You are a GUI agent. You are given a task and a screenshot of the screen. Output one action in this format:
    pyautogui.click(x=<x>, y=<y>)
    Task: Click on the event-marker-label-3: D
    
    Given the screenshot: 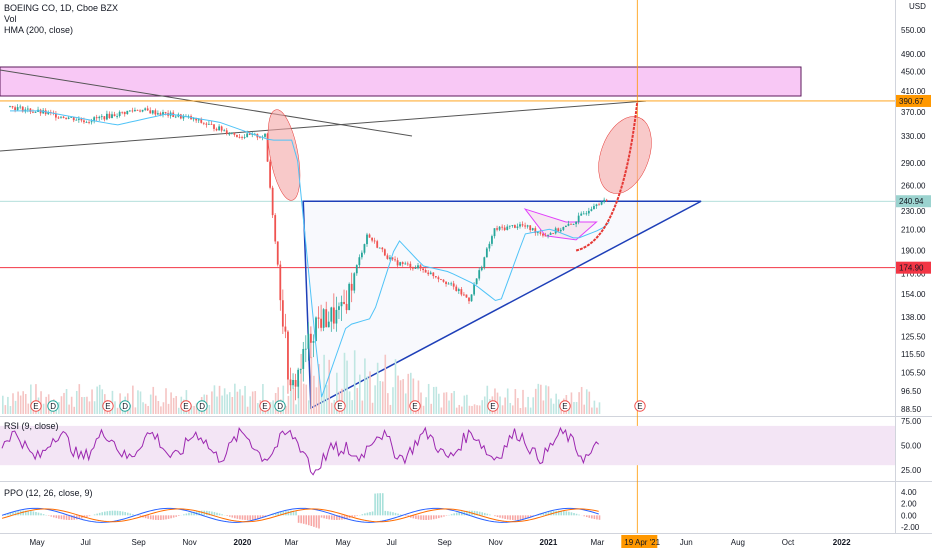 What is the action you would take?
    pyautogui.click(x=125, y=406)
    